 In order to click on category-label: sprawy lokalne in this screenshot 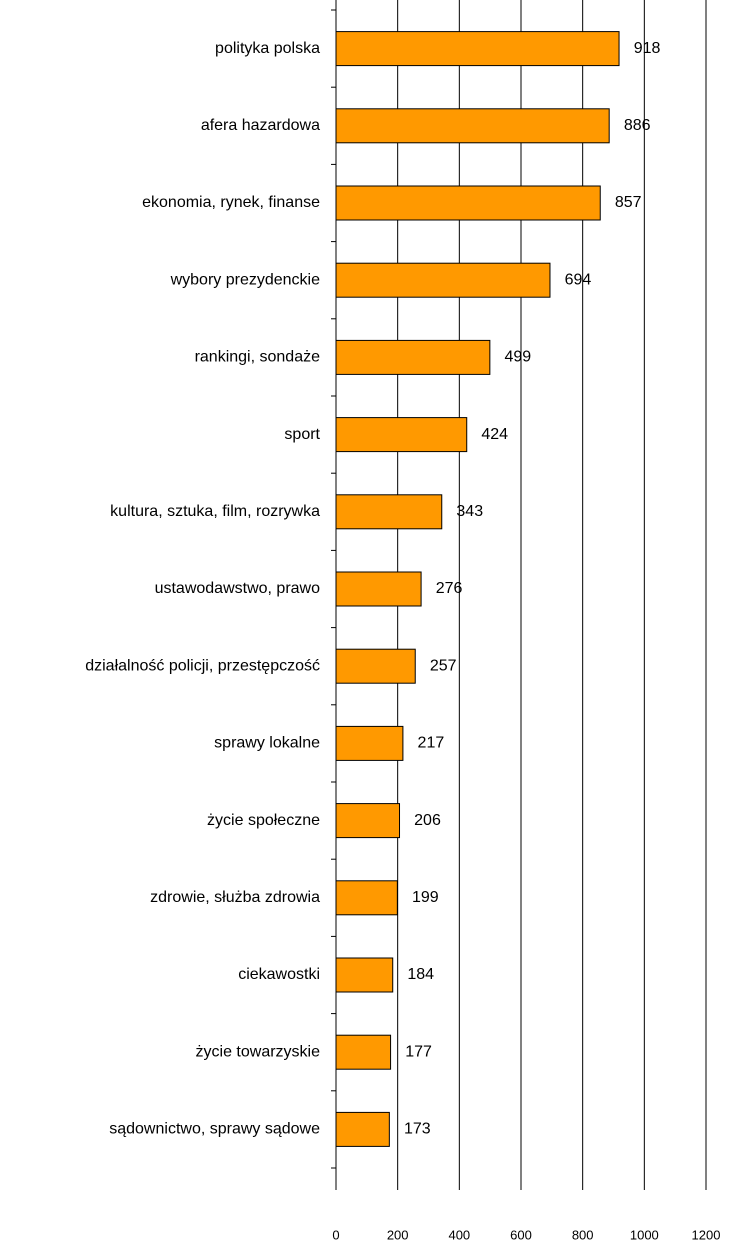, I will do `click(267, 743)`.